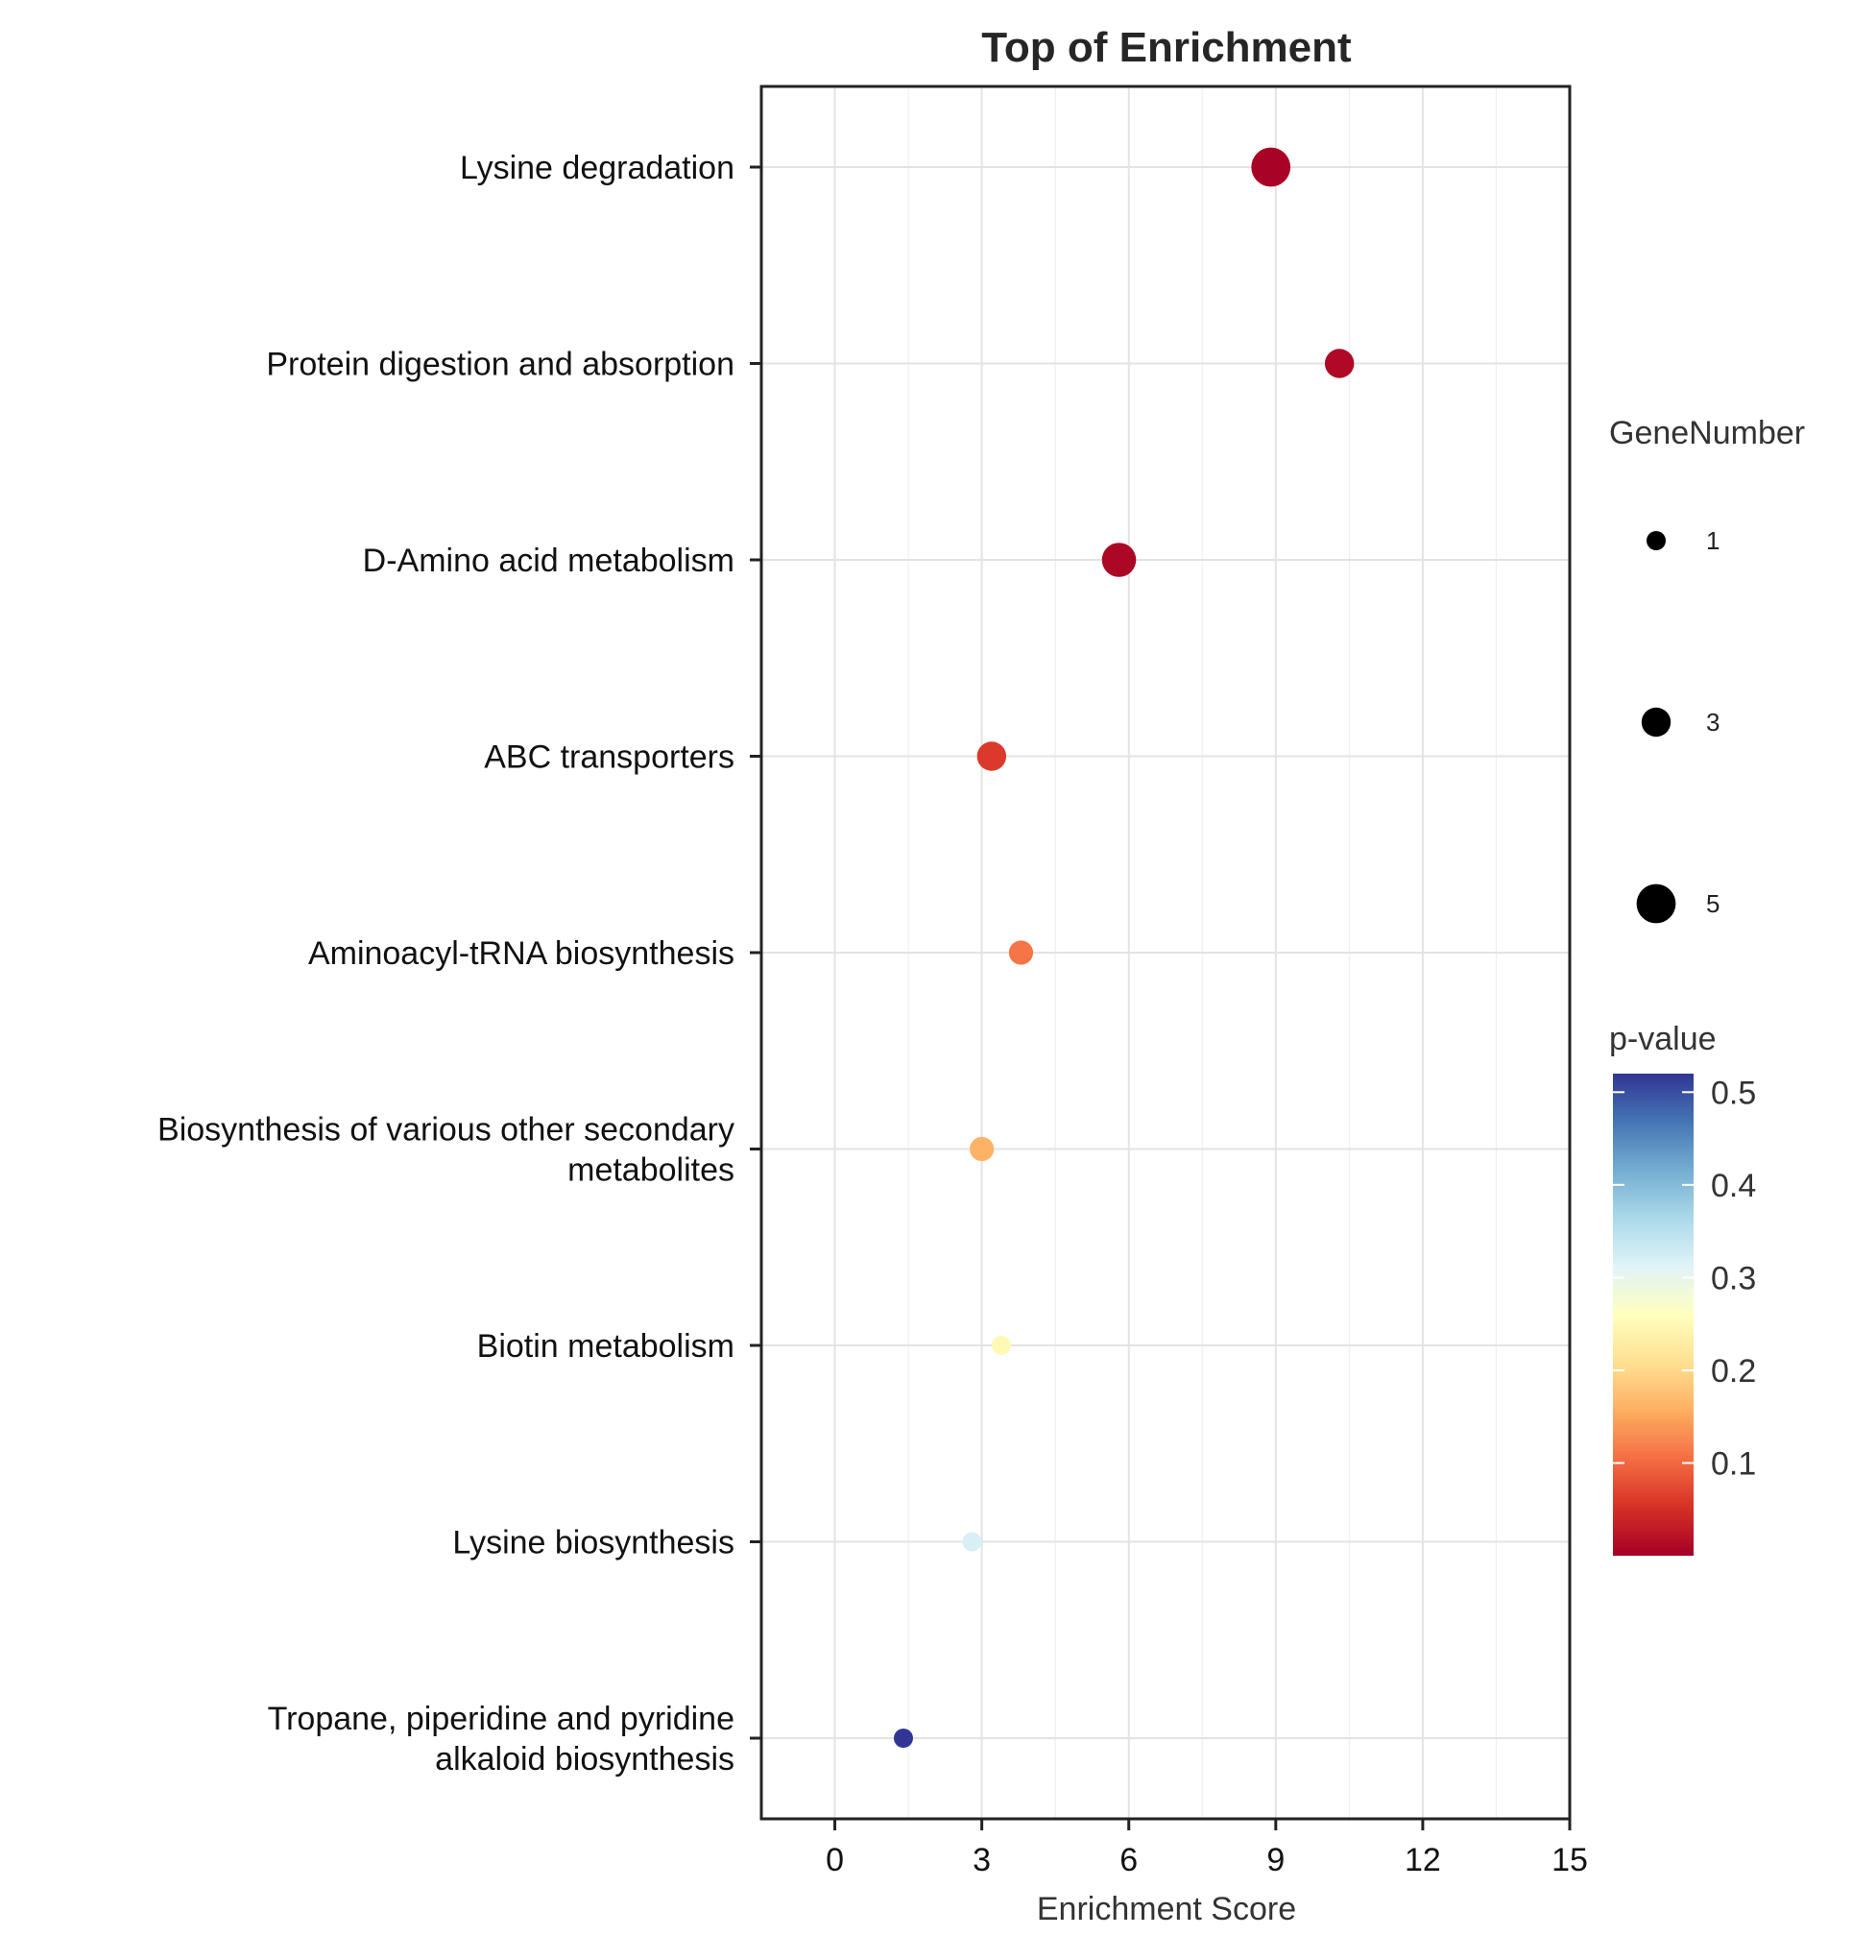 This screenshot has width=1876, height=1960. Describe the element at coordinates (1276, 1860) in the screenshot. I see `x-tick-label: 9` at that location.